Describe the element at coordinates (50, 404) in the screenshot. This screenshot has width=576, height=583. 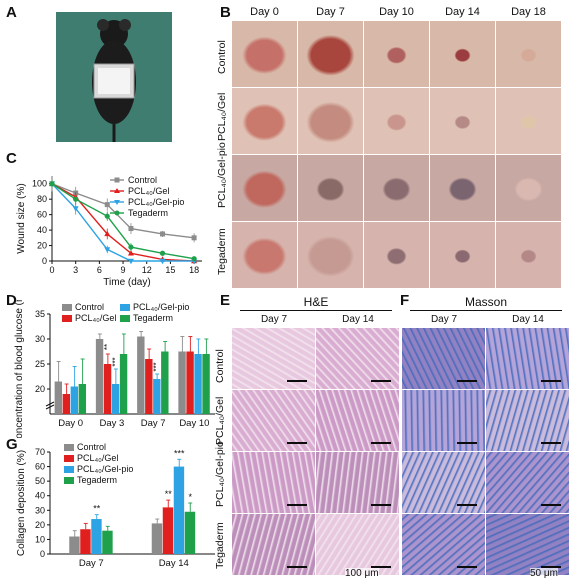
I see `axis-break` at that location.